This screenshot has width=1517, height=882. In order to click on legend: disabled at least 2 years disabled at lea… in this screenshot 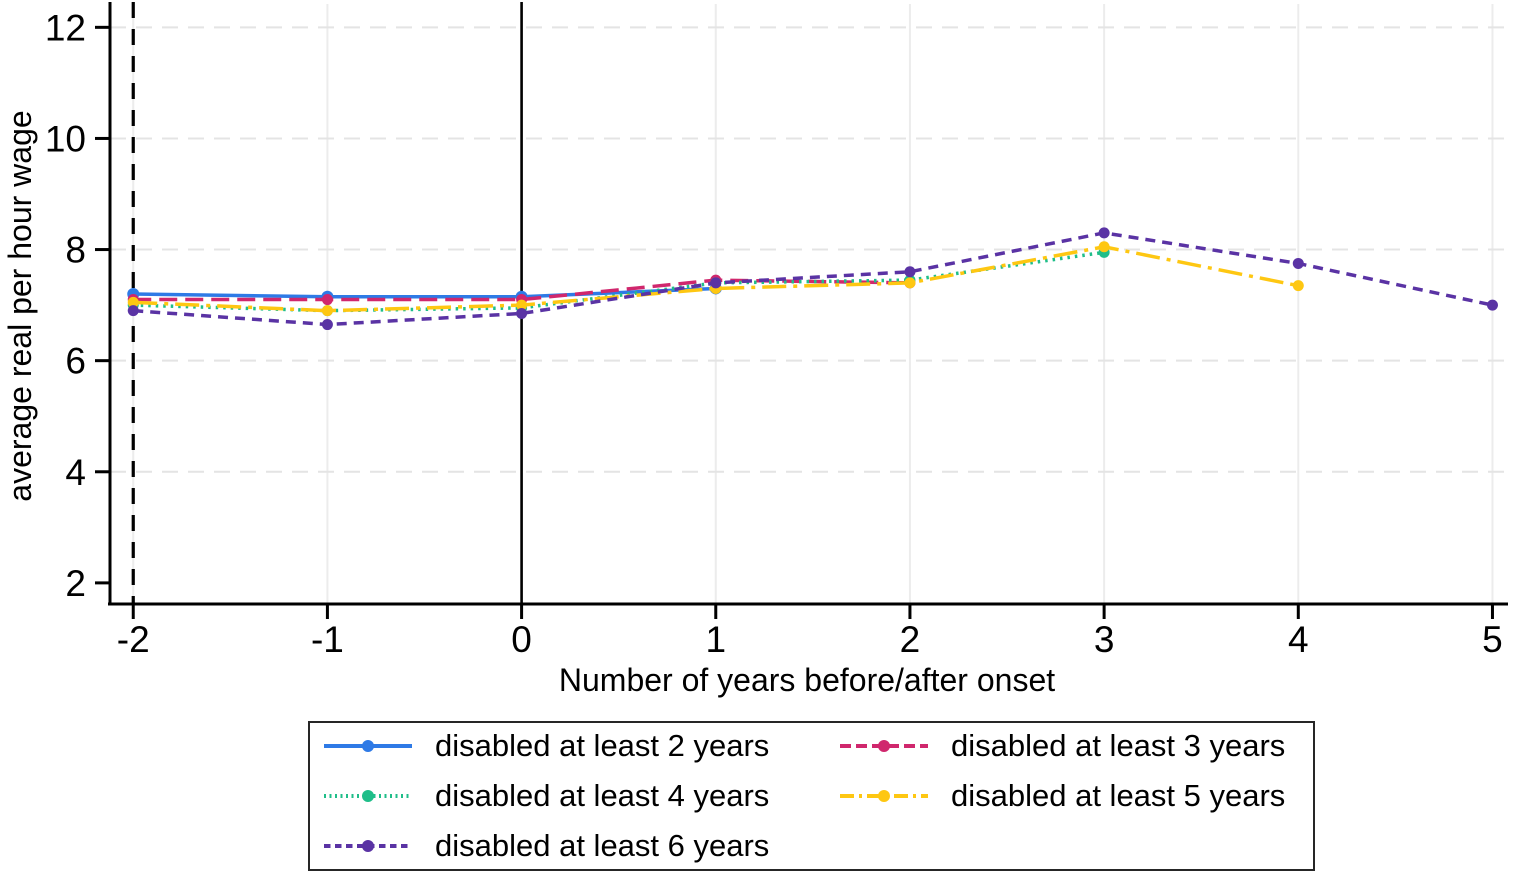, I will do `click(811, 796)`.